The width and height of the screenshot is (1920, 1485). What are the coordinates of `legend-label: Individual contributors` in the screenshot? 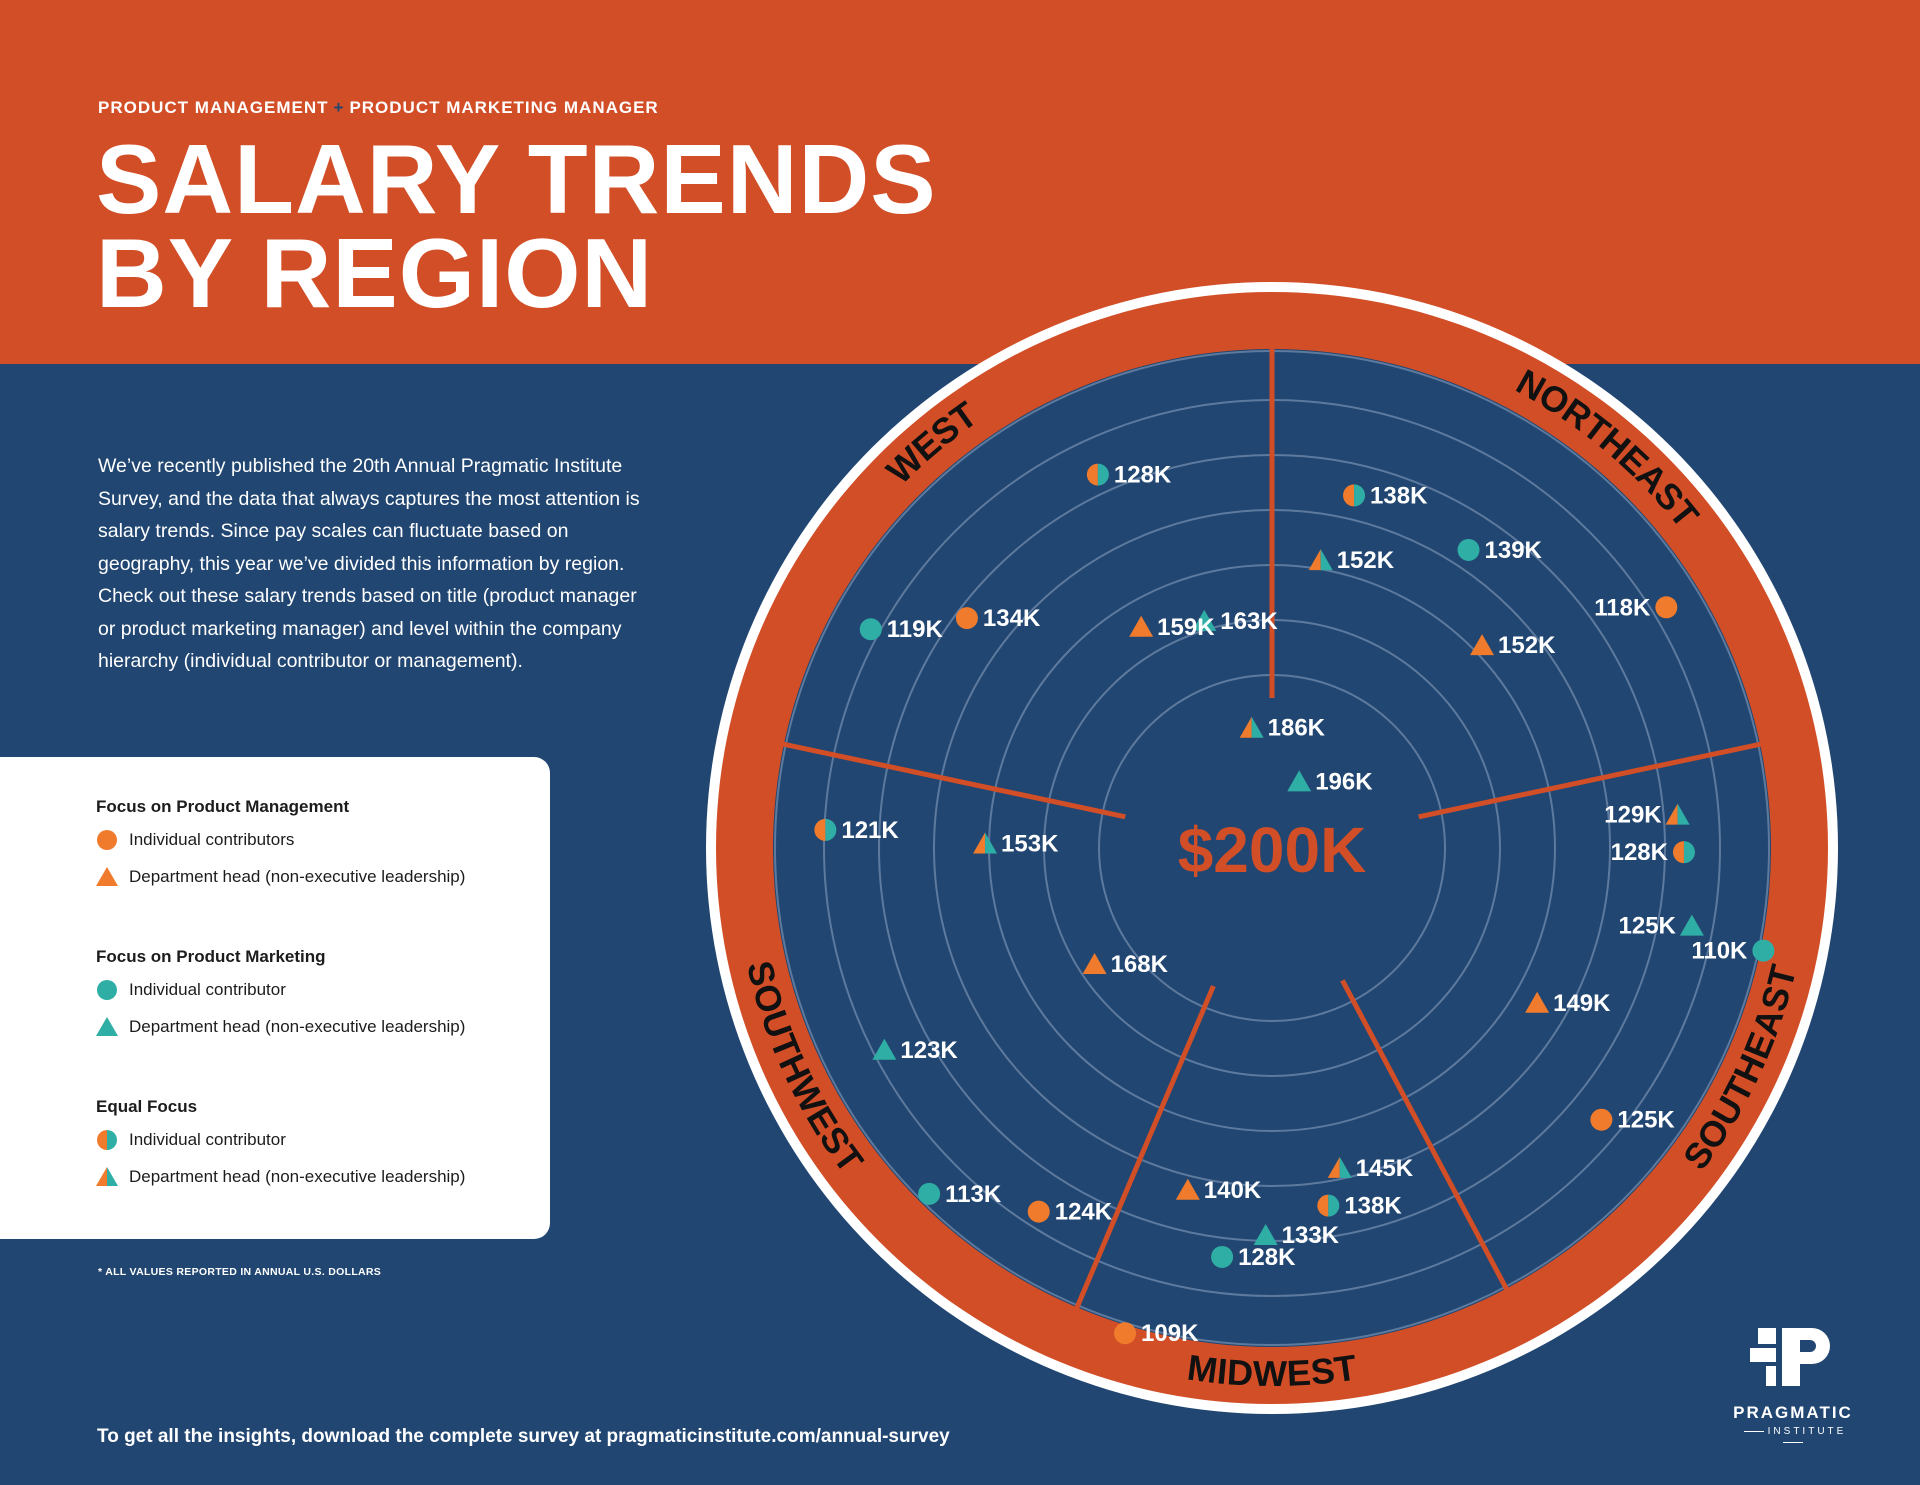 It's located at (212, 839).